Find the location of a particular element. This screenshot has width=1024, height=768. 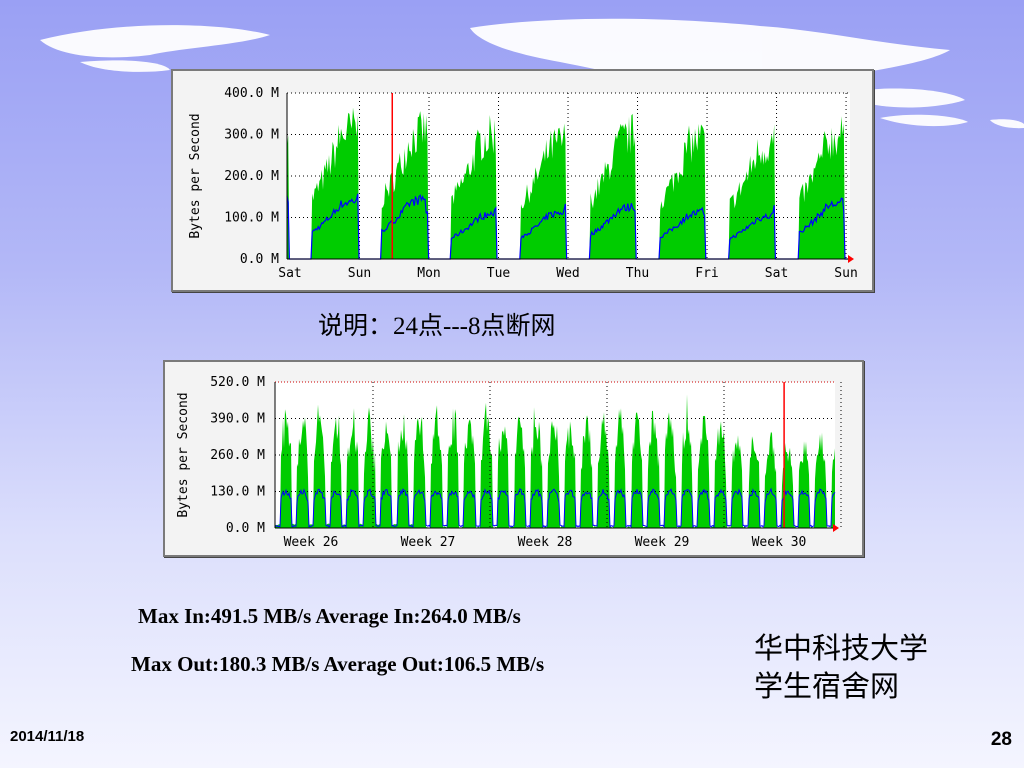

school-name: 华中科技大学 学生宿舍网 is located at coordinates (841, 668).